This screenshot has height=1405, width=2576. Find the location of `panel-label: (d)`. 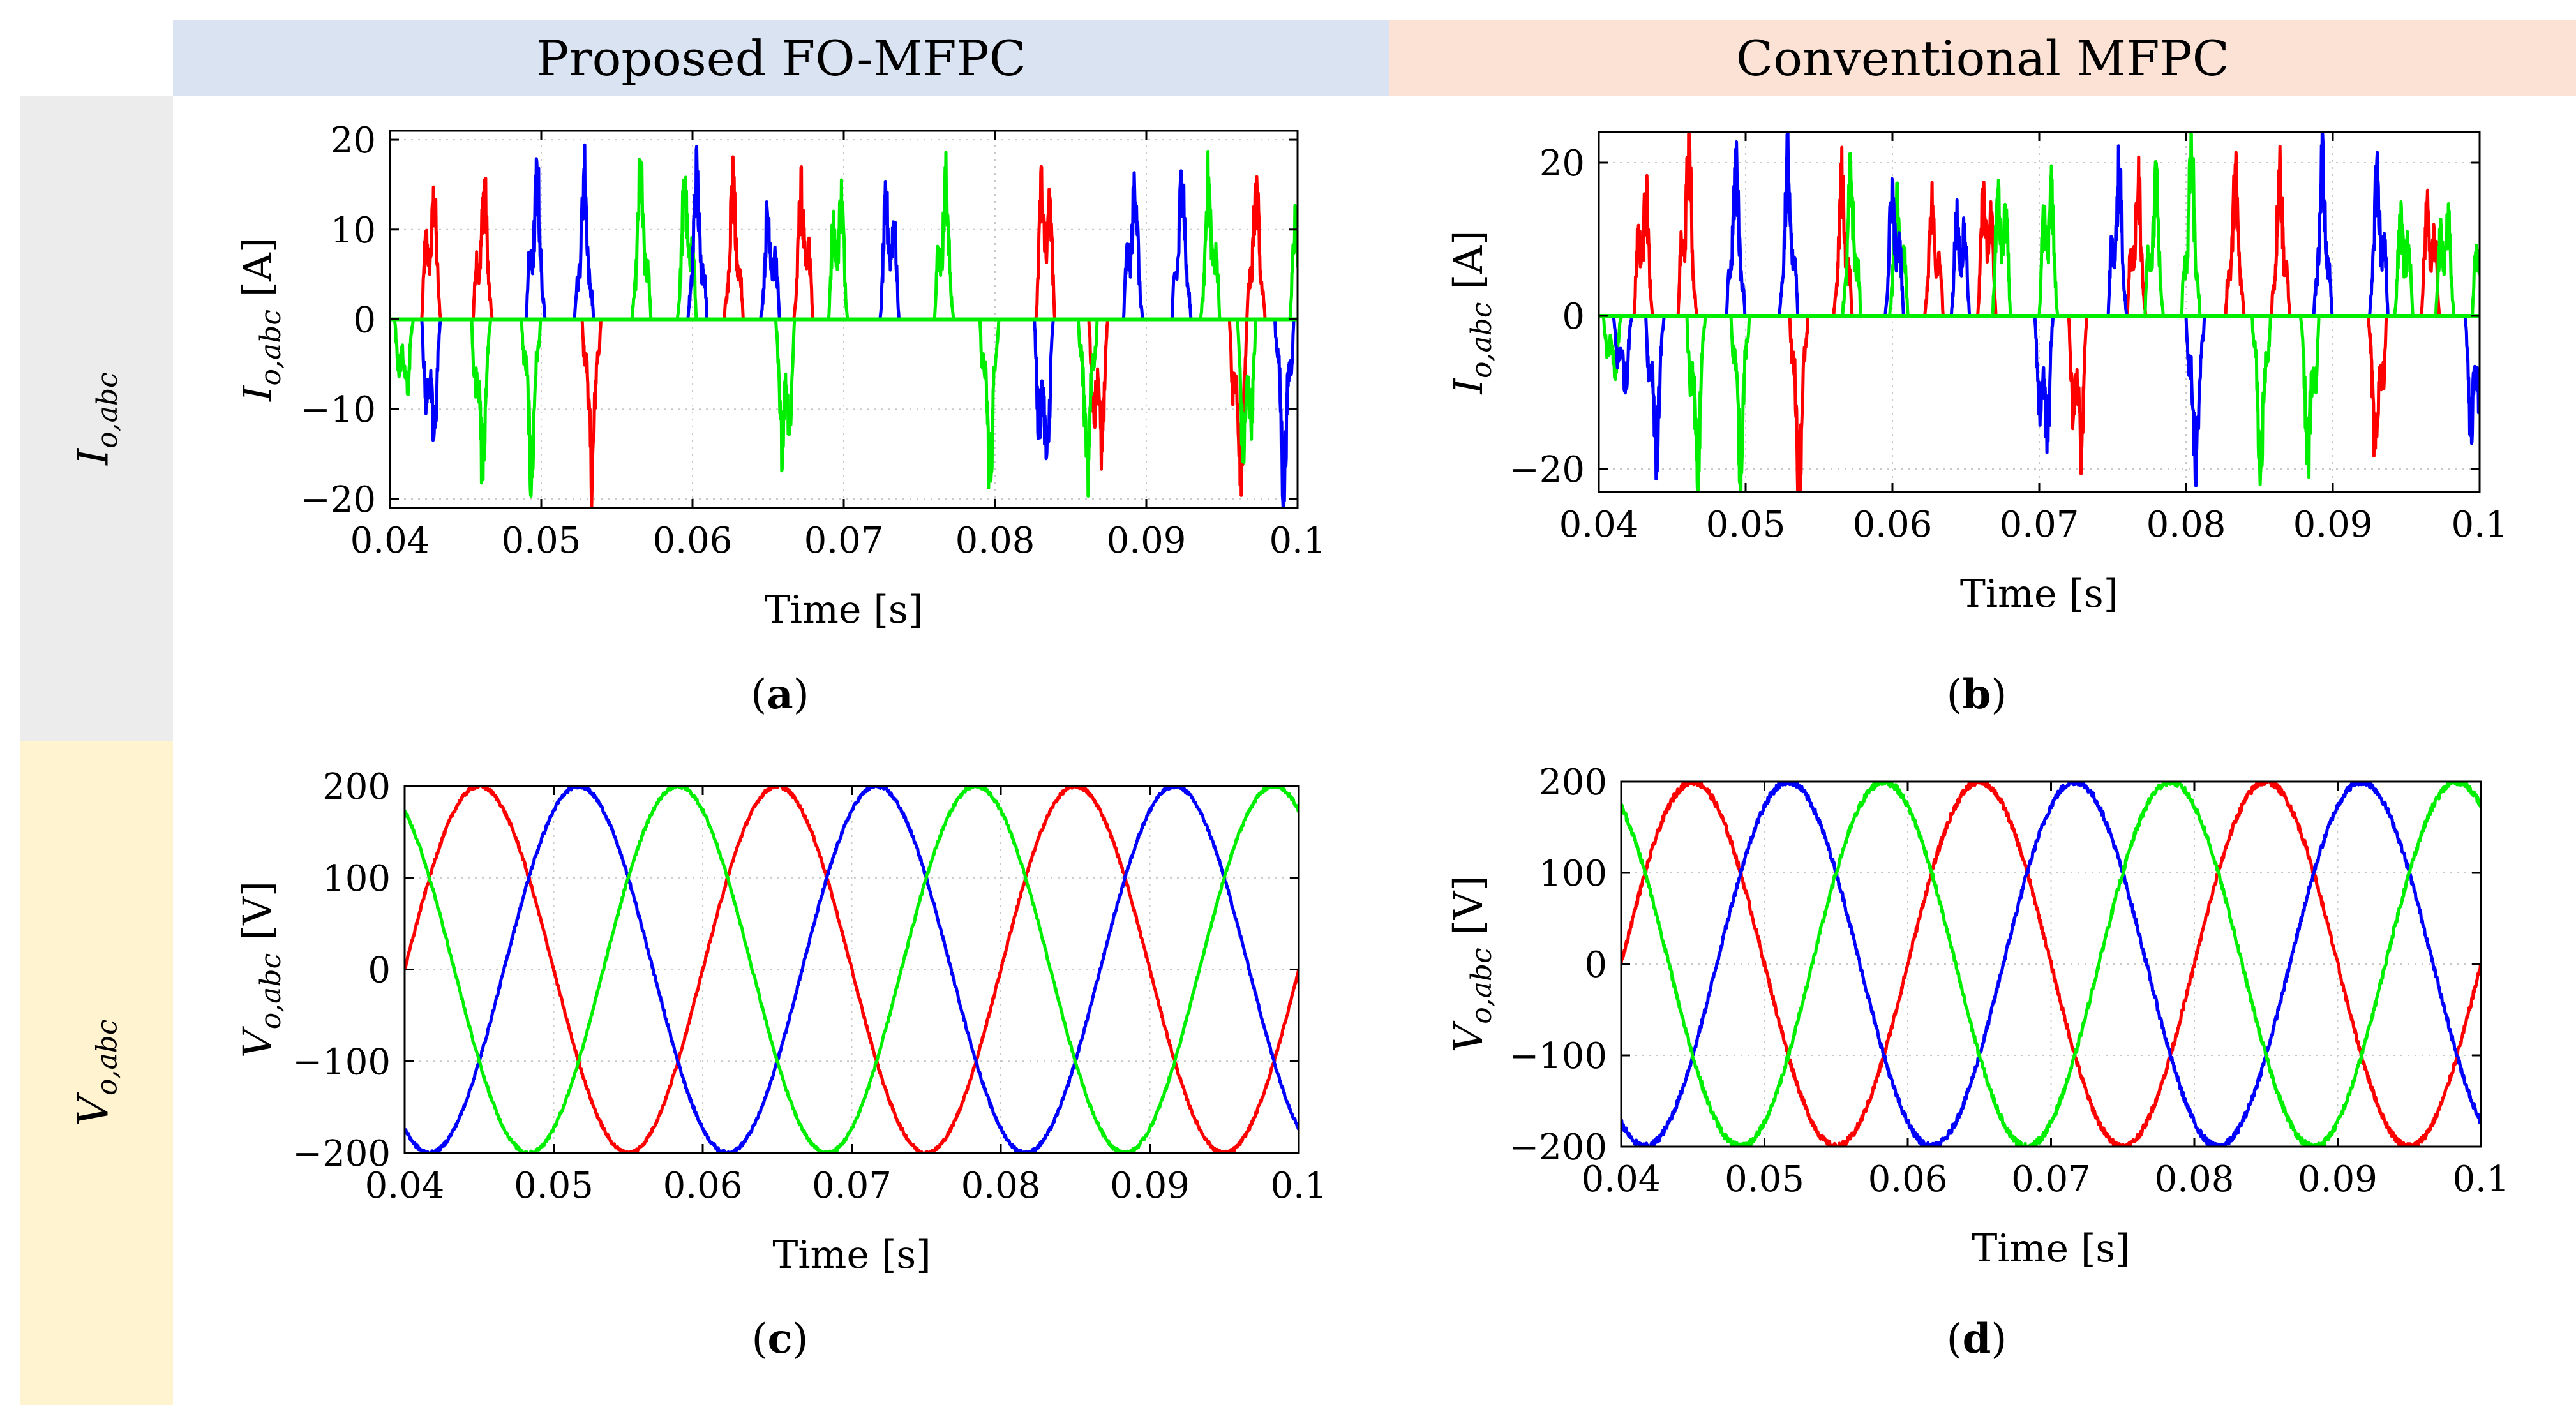

panel-label: (d) is located at coordinates (1977, 1339).